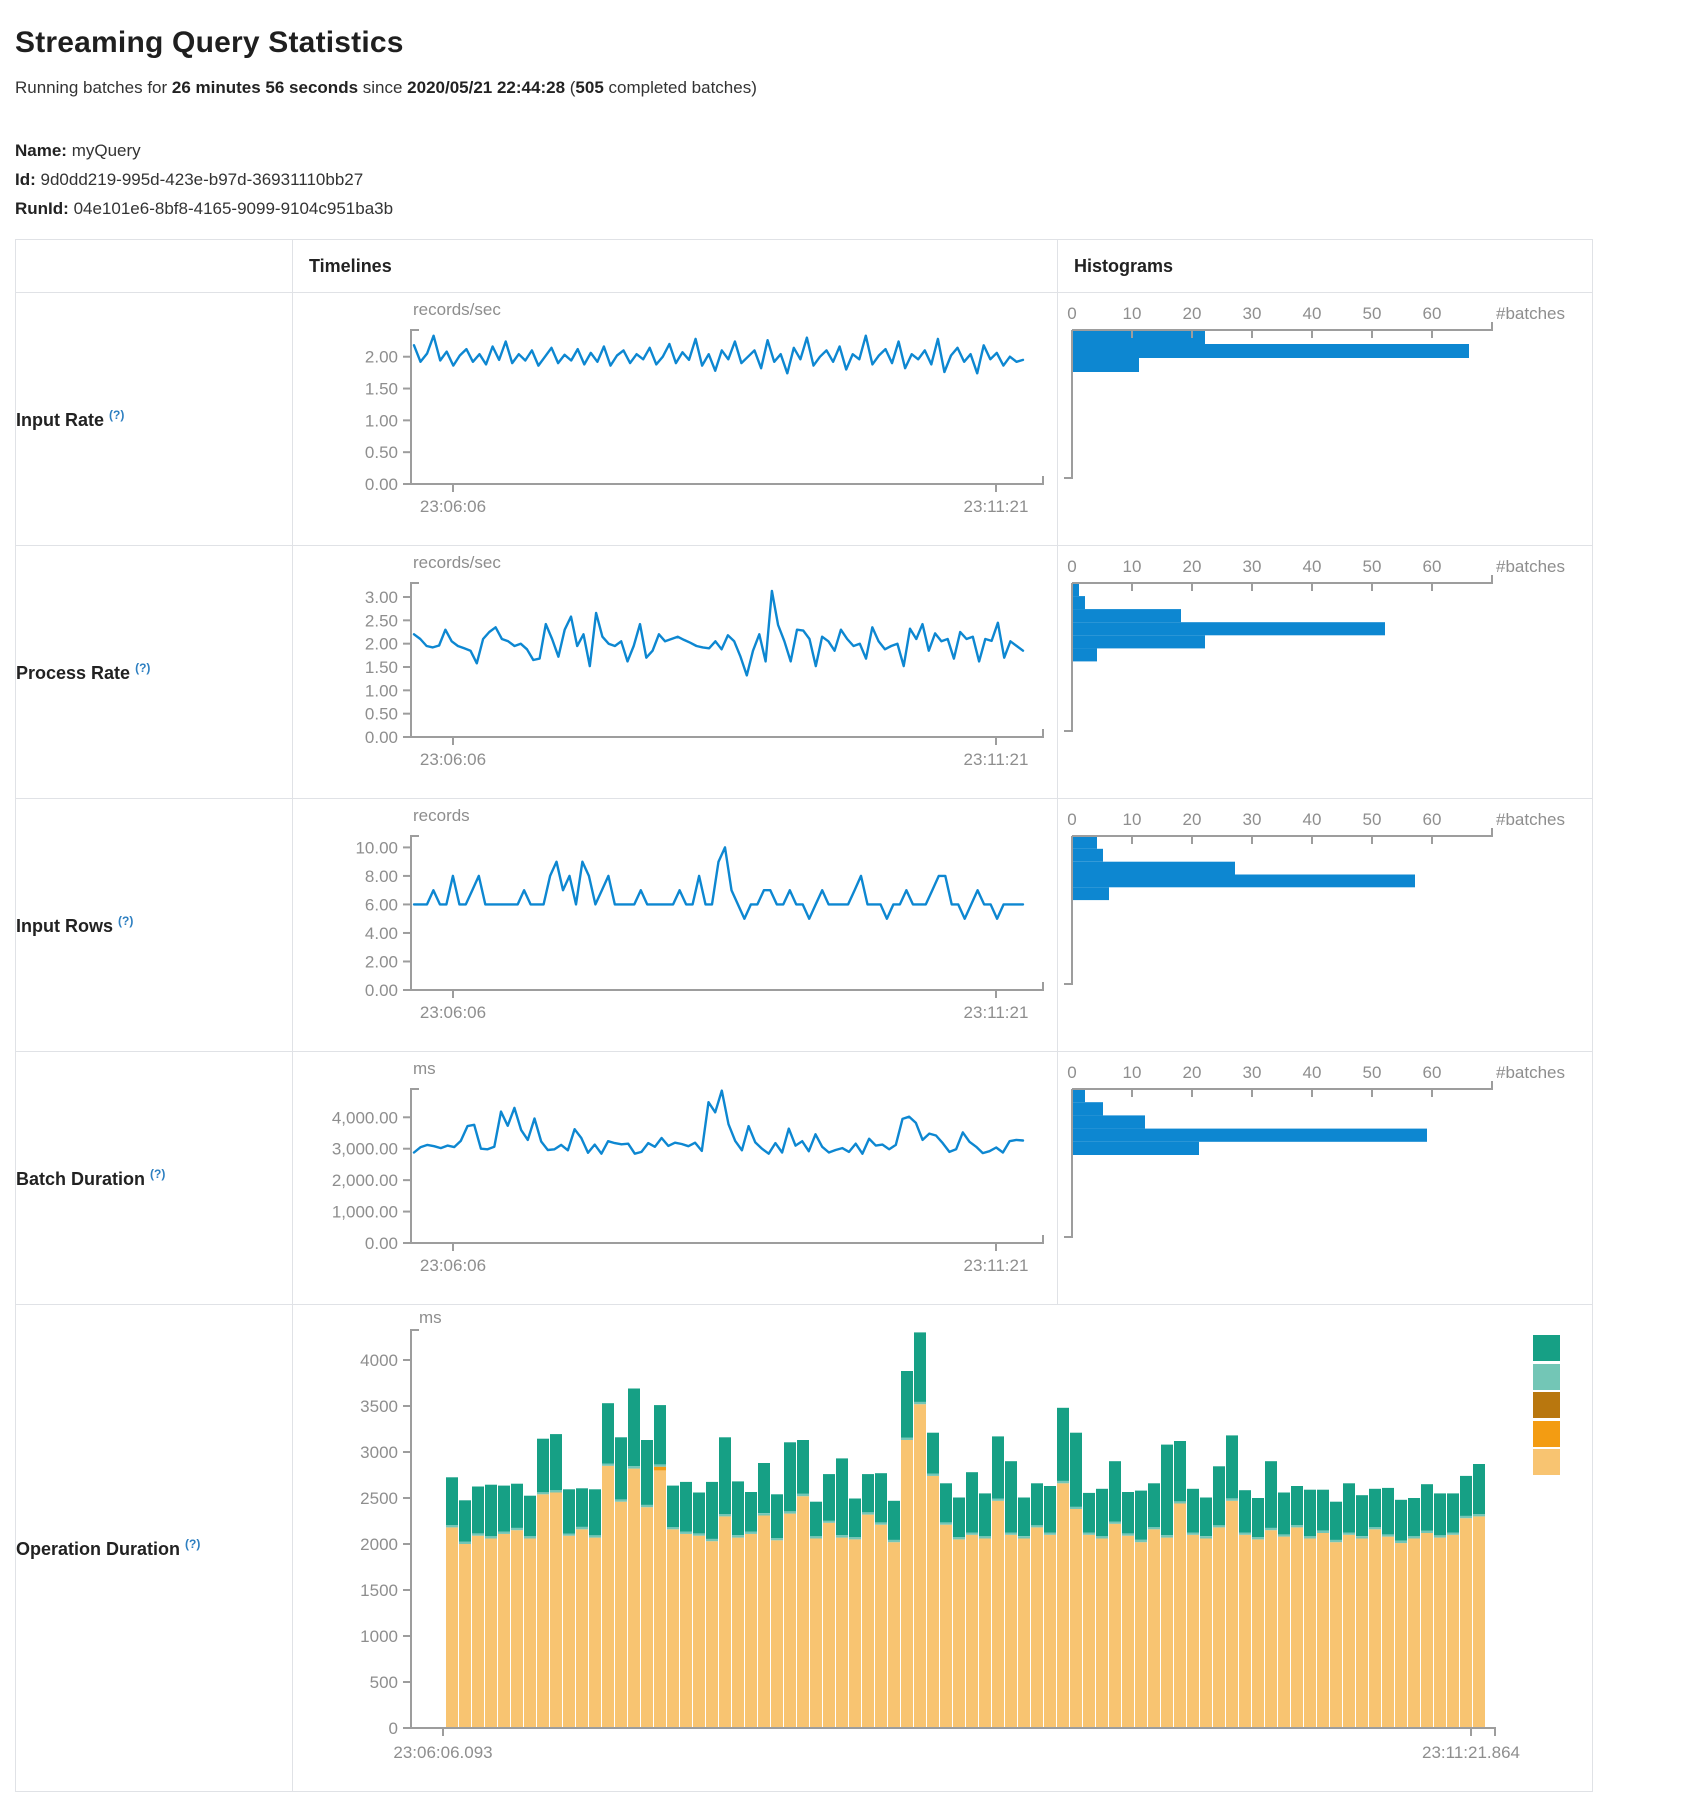  What do you see at coordinates (381, 620) in the screenshot?
I see `svg-text: 2.50` at bounding box center [381, 620].